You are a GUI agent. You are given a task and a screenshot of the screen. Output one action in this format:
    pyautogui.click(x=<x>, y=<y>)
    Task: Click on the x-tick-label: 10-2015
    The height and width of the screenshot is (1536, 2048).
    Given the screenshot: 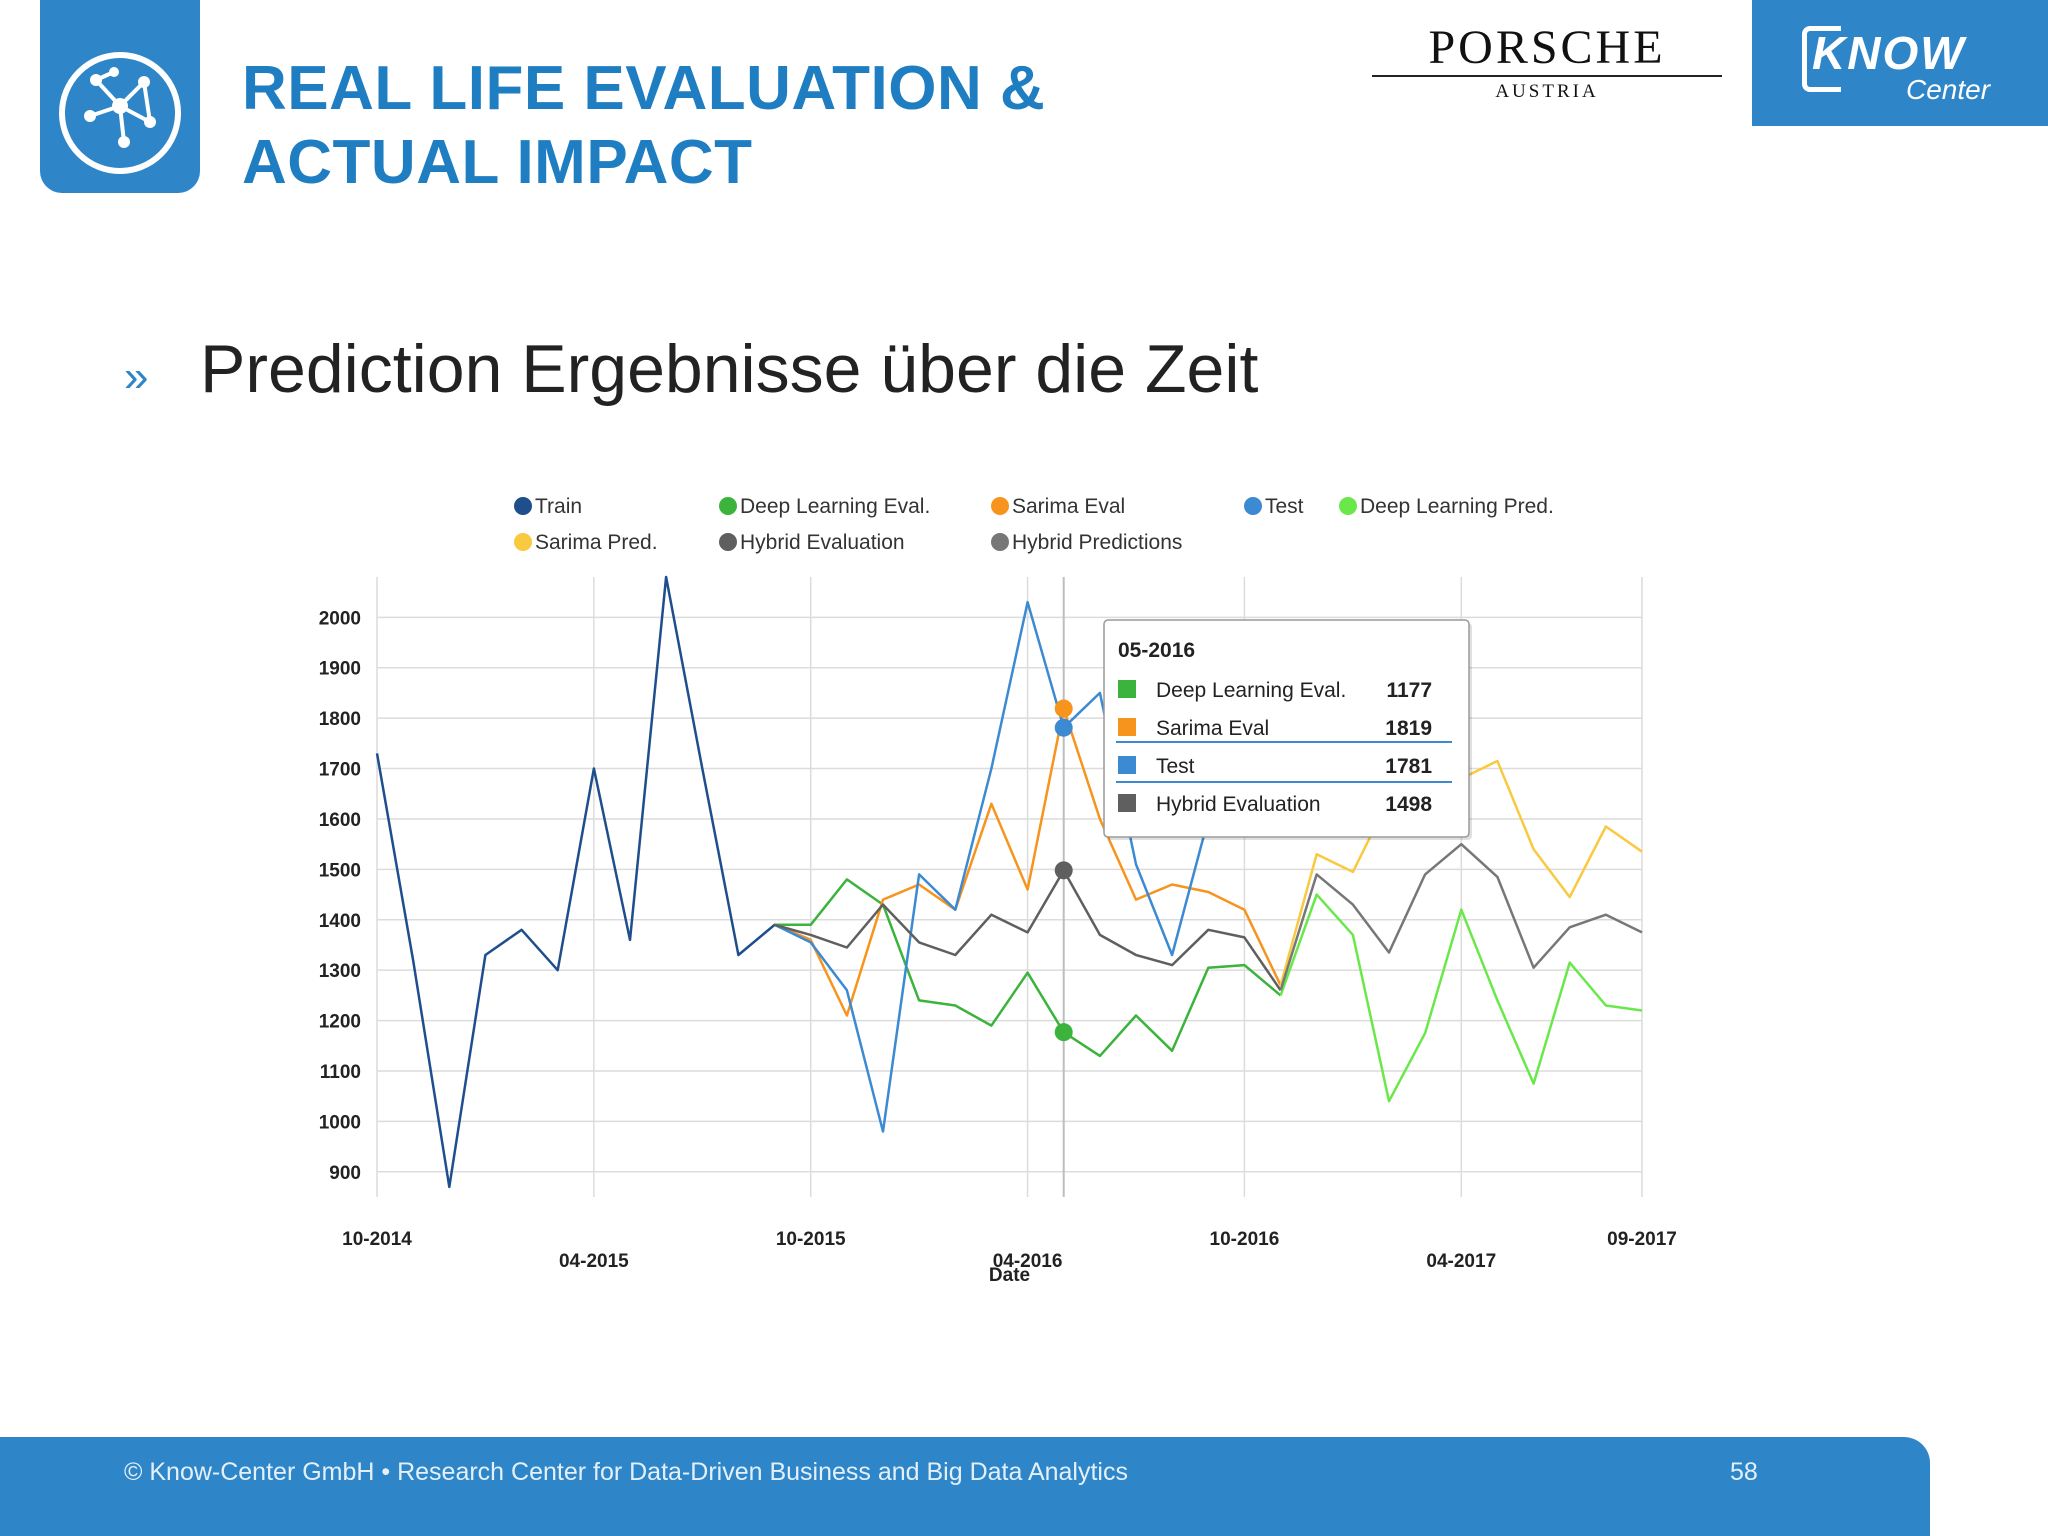 What is the action you would take?
    pyautogui.click(x=811, y=1239)
    